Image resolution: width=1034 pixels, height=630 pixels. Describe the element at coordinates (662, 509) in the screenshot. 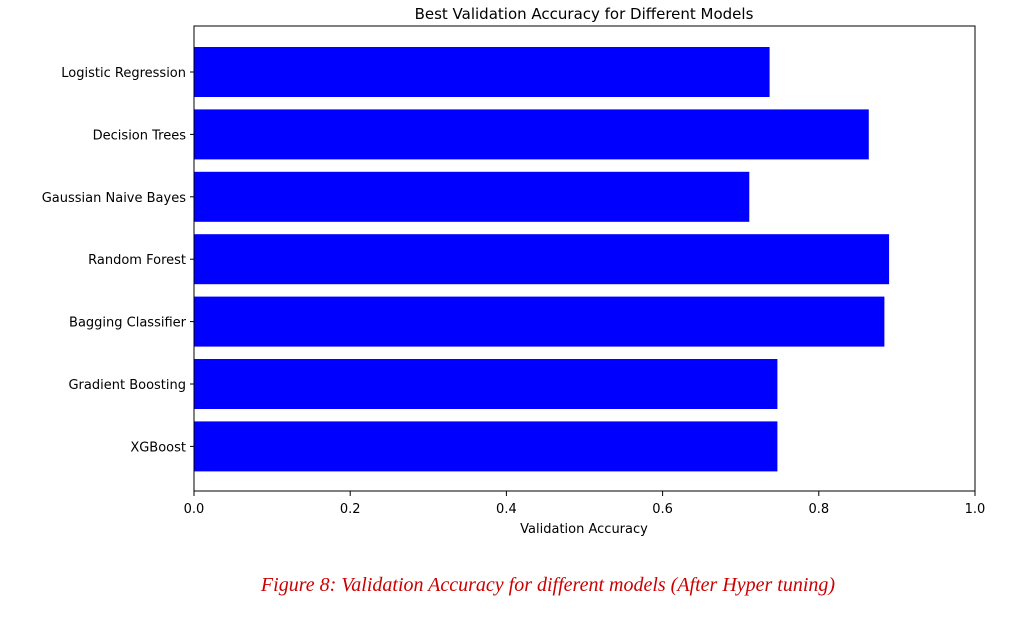

I see `x-tick-label: 0.6` at that location.